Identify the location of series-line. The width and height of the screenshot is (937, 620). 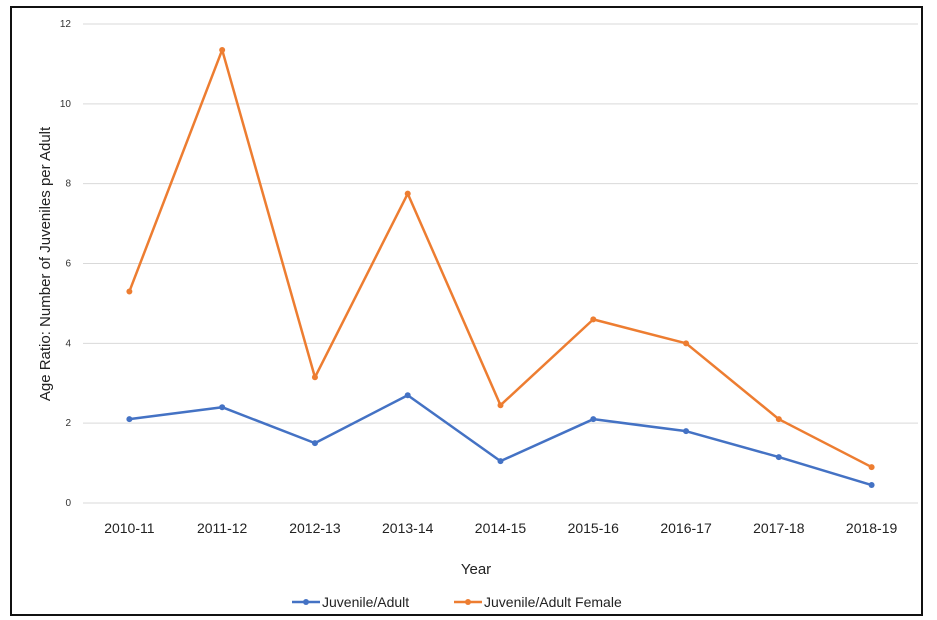
(500, 440).